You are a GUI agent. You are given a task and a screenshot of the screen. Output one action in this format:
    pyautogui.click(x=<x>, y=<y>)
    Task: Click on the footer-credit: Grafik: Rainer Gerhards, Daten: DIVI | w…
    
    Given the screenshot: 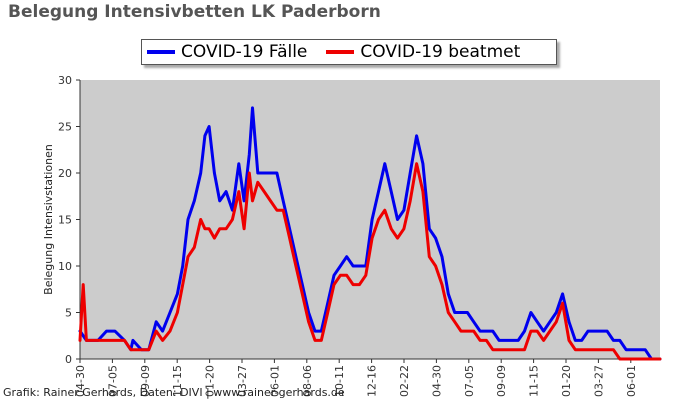 What is the action you would take?
    pyautogui.click(x=174, y=392)
    